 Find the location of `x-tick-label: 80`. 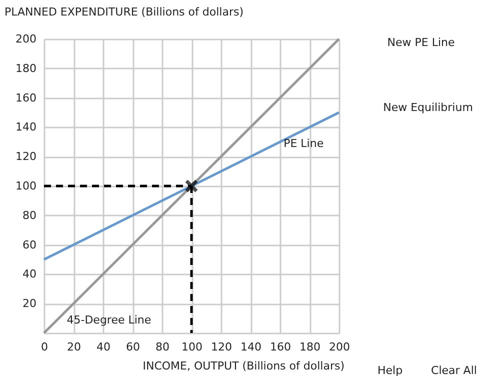

x-tick-label: 80 is located at coordinates (163, 347).